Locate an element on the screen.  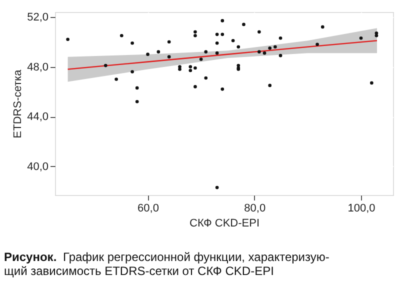
y-tick-label: 44,0 is located at coordinates (37, 117).